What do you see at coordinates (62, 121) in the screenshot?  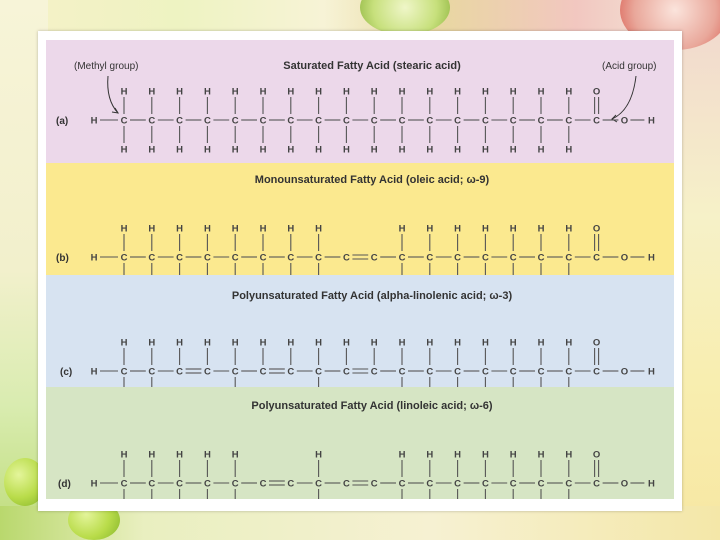 I see `panel-label: (a)` at bounding box center [62, 121].